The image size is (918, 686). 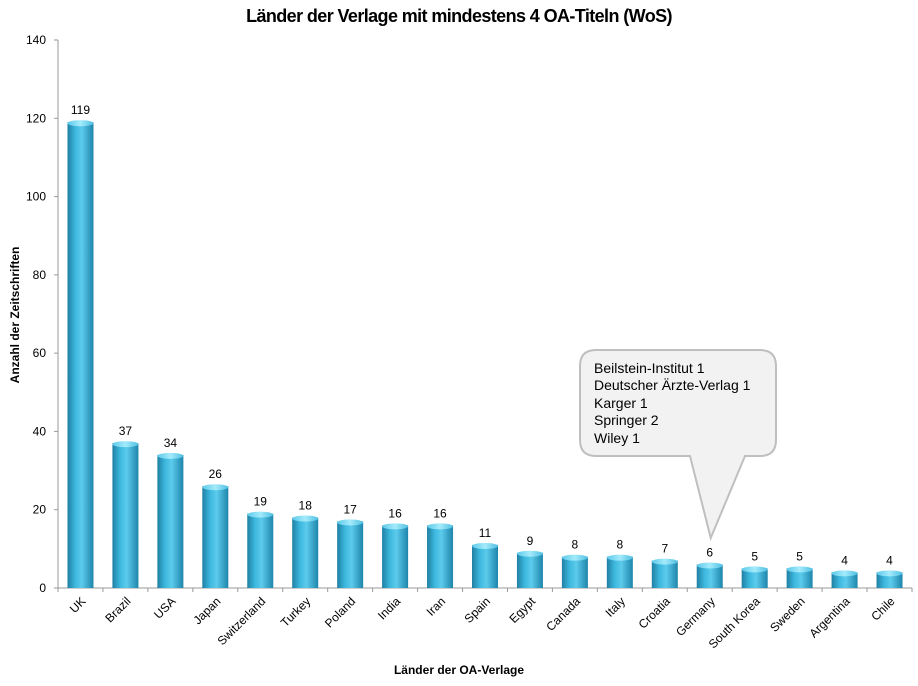 What do you see at coordinates (787, 614) in the screenshot?
I see `x-tick-label: Sweden` at bounding box center [787, 614].